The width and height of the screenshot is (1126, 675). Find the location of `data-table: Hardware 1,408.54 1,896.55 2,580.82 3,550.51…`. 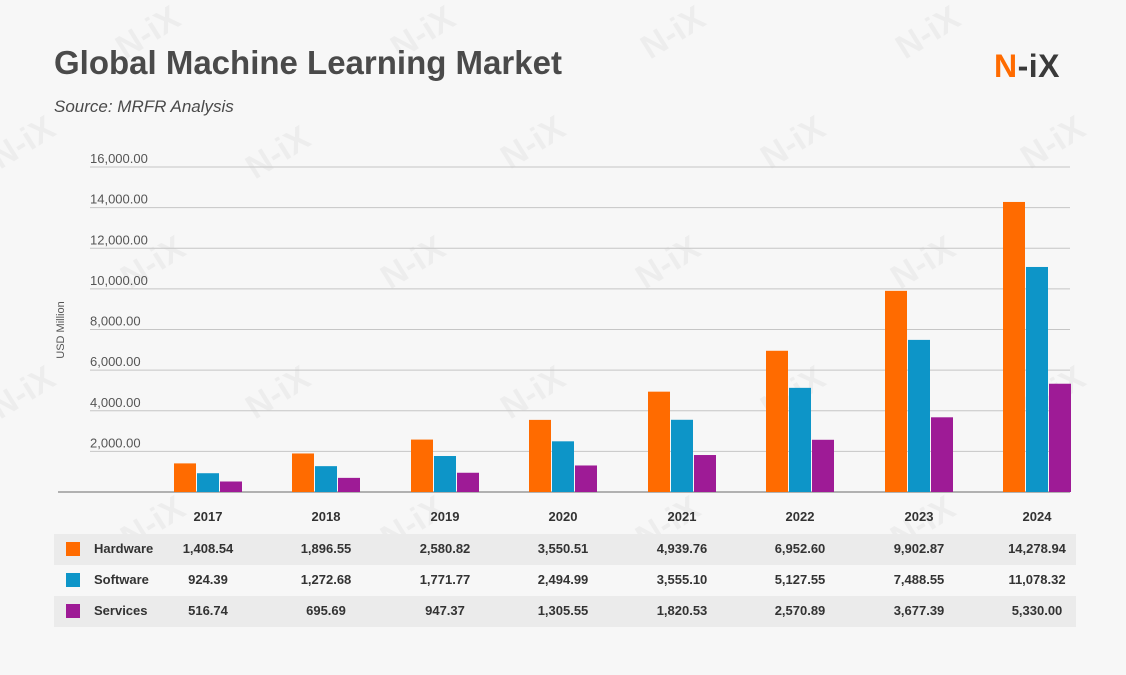

data-table: Hardware 1,408.54 1,896.55 2,580.82 3,550.51… is located at coordinates (565, 580).